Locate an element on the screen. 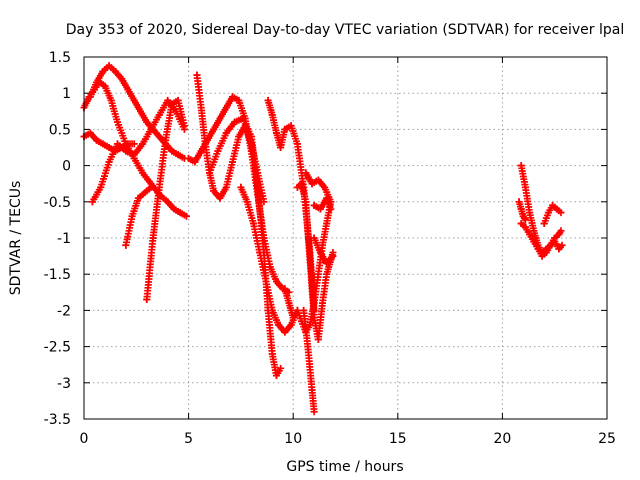  x-tick-label: 0 is located at coordinates (84, 439).